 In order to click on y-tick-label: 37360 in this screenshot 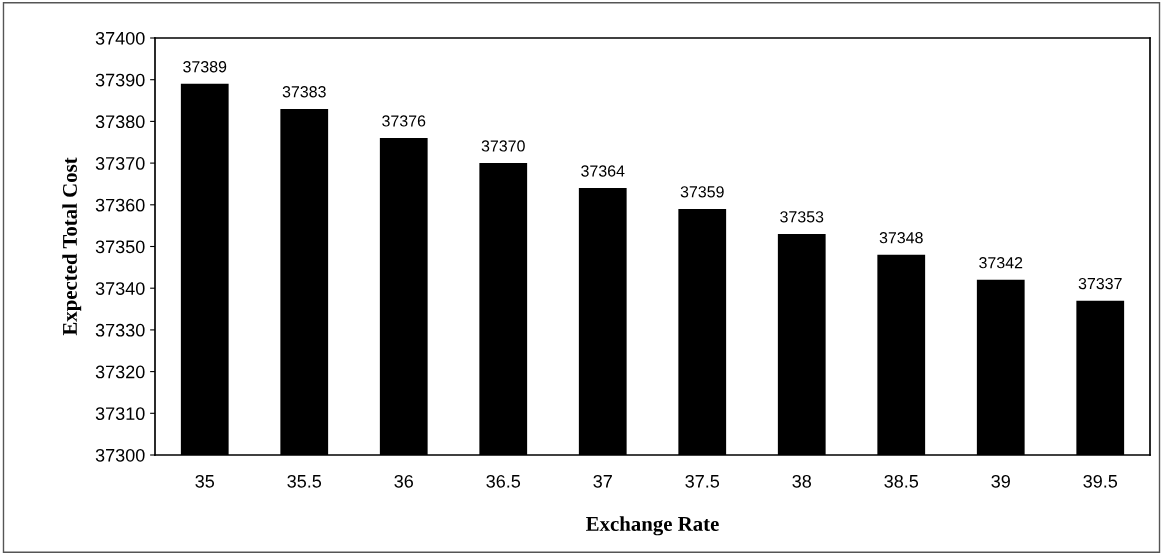, I will do `click(120, 205)`.